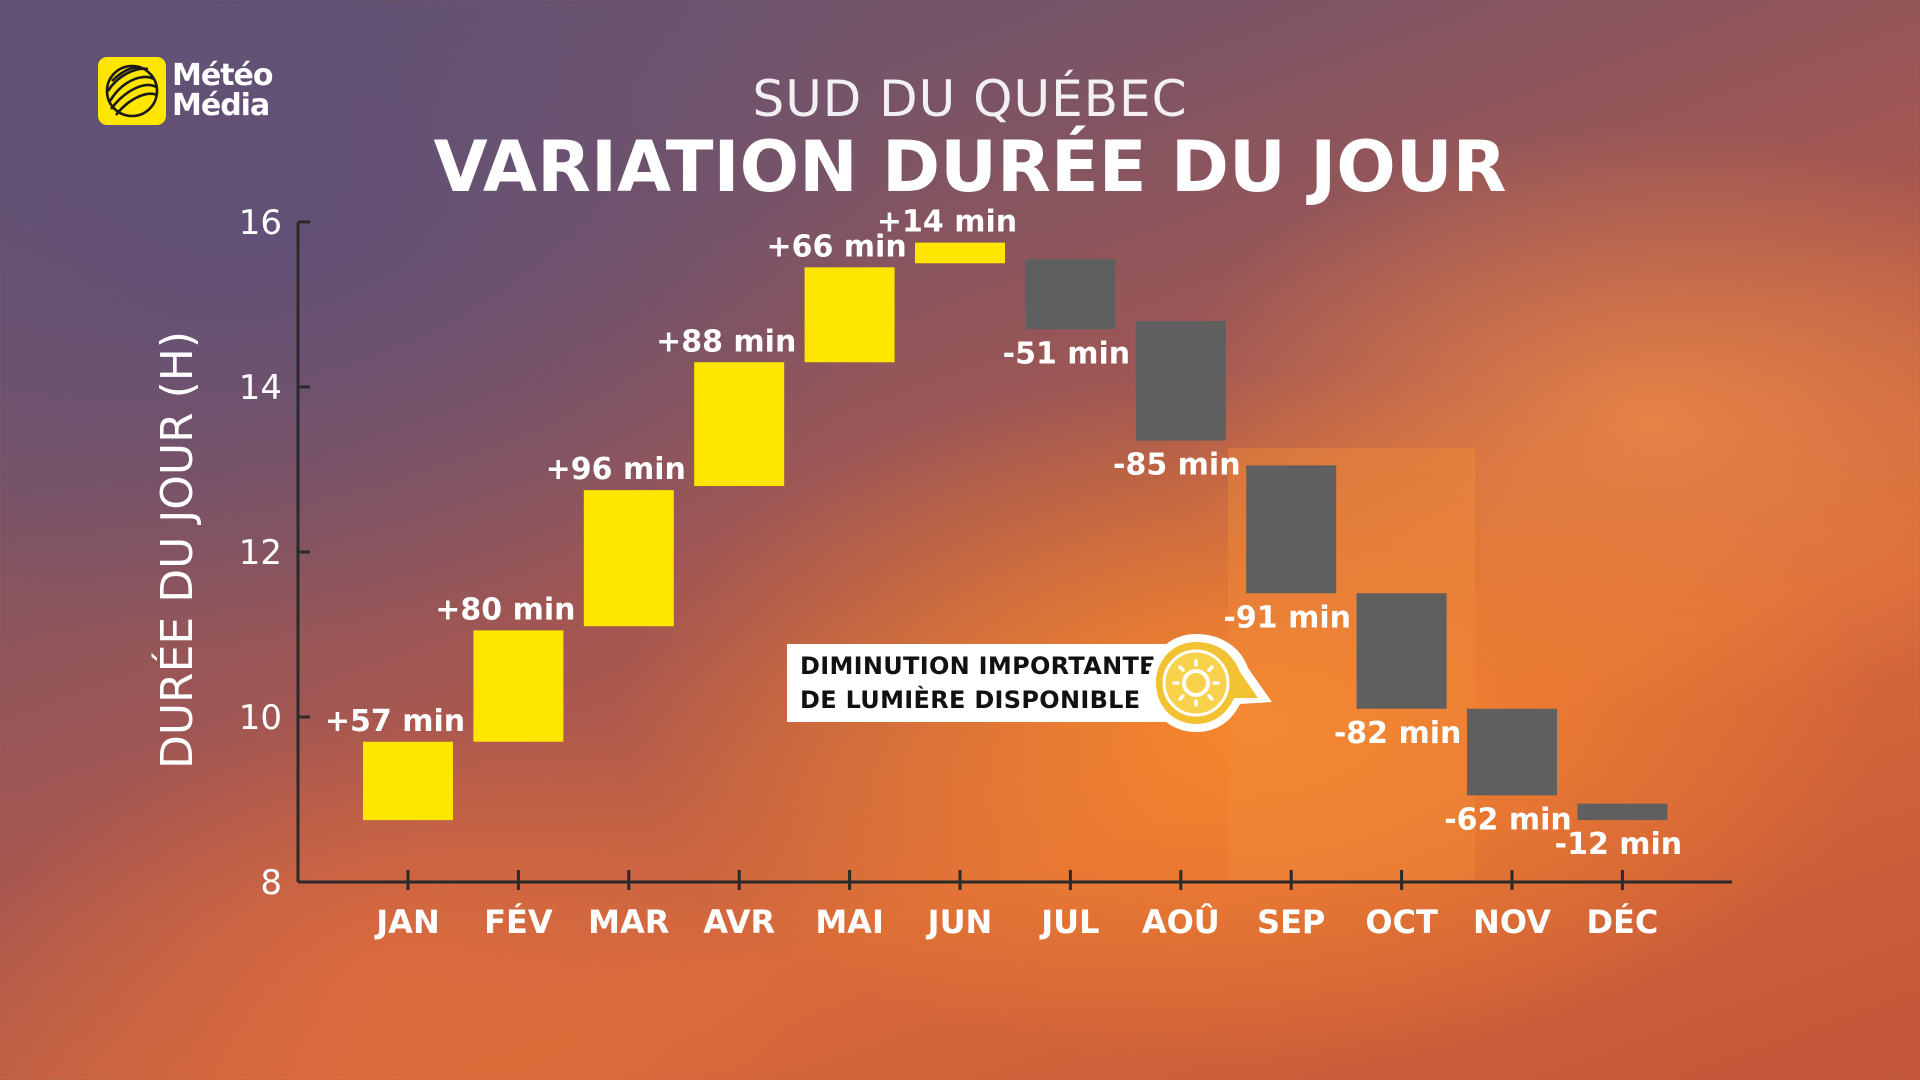 This screenshot has height=1080, width=1920. What do you see at coordinates (970, 700) in the screenshot?
I see `callout-line-2: DE LUMIÈRE DISPONIBLE` at bounding box center [970, 700].